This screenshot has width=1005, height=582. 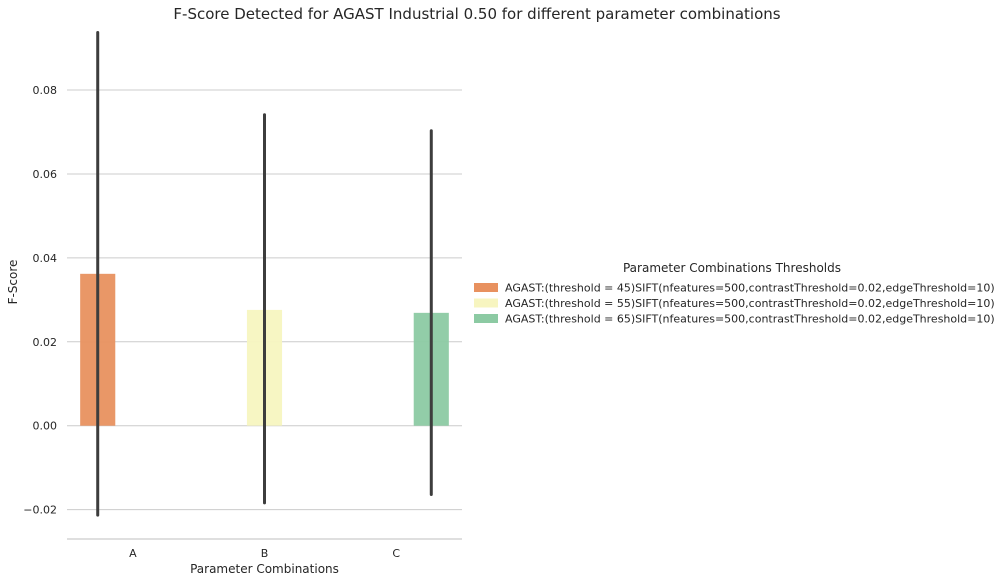 I want to click on y-axis-ticks: −0.02 0.00 0.02 0.04 0.06 0.08, so click(x=40, y=300).